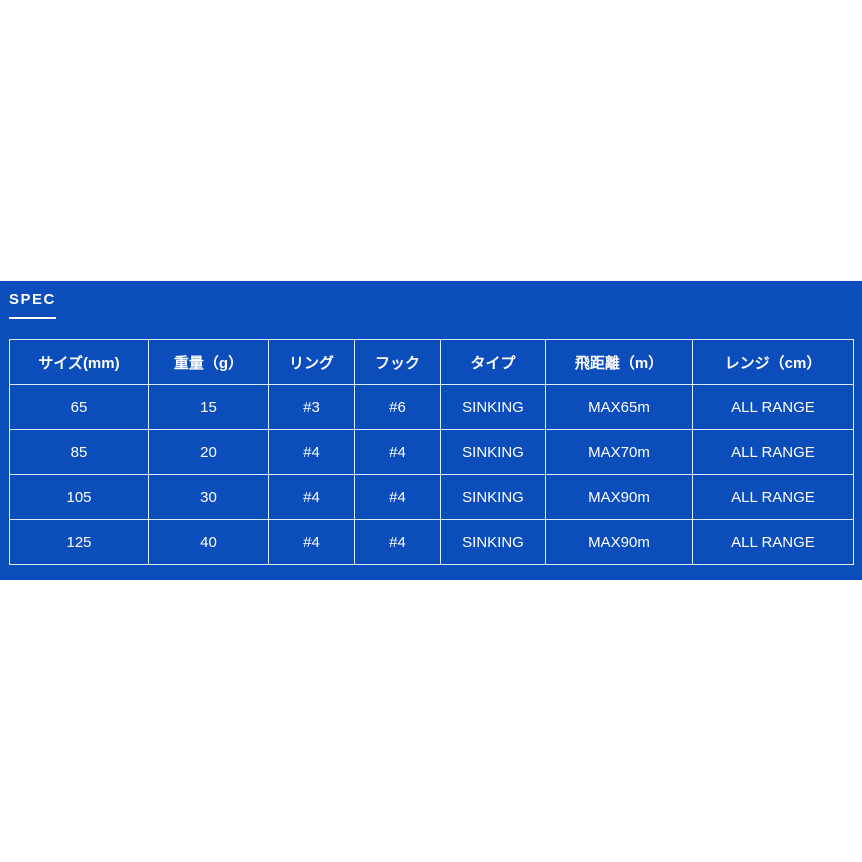 Image resolution: width=862 pixels, height=862 pixels. Describe the element at coordinates (619, 407) in the screenshot. I see `table-cell: MAX65m` at that location.